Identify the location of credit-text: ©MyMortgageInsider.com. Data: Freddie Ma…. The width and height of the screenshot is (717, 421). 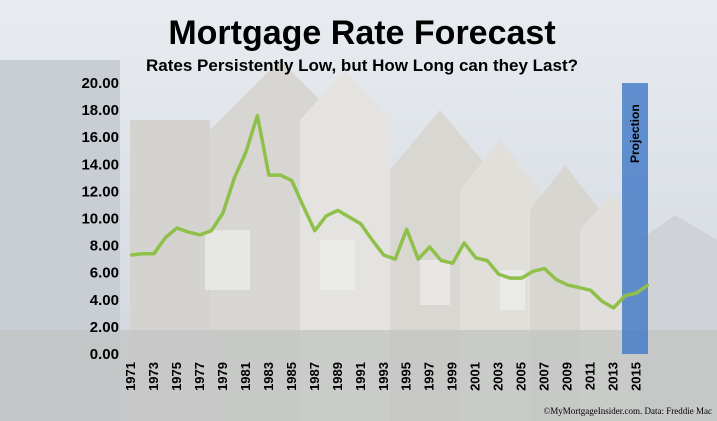
(627, 411).